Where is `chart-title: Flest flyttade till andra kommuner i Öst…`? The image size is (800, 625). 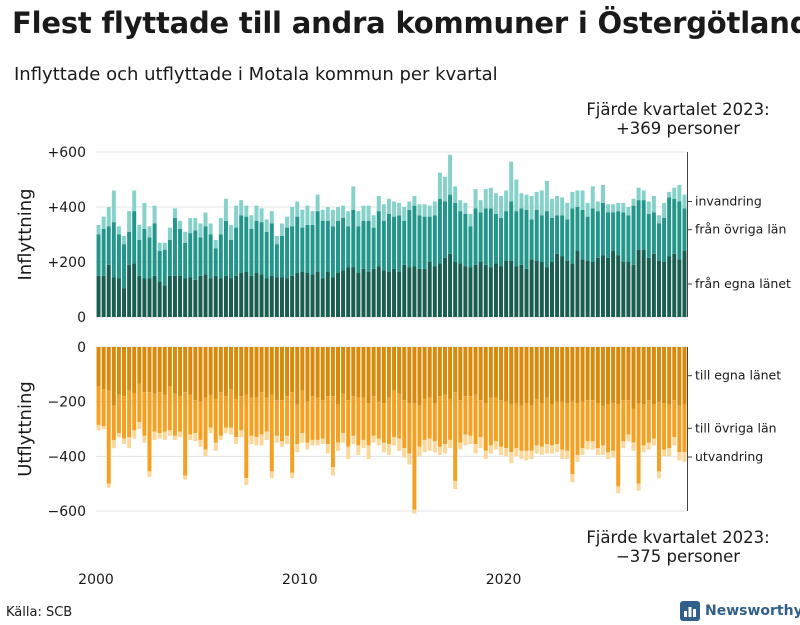 chart-title: Flest flyttade till andra kommuner i Öst… is located at coordinates (406, 23).